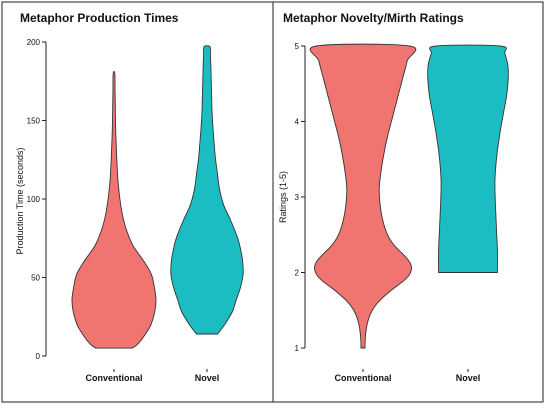  I want to click on y-axis: 0 50 100 150 200, so click(37, 199).